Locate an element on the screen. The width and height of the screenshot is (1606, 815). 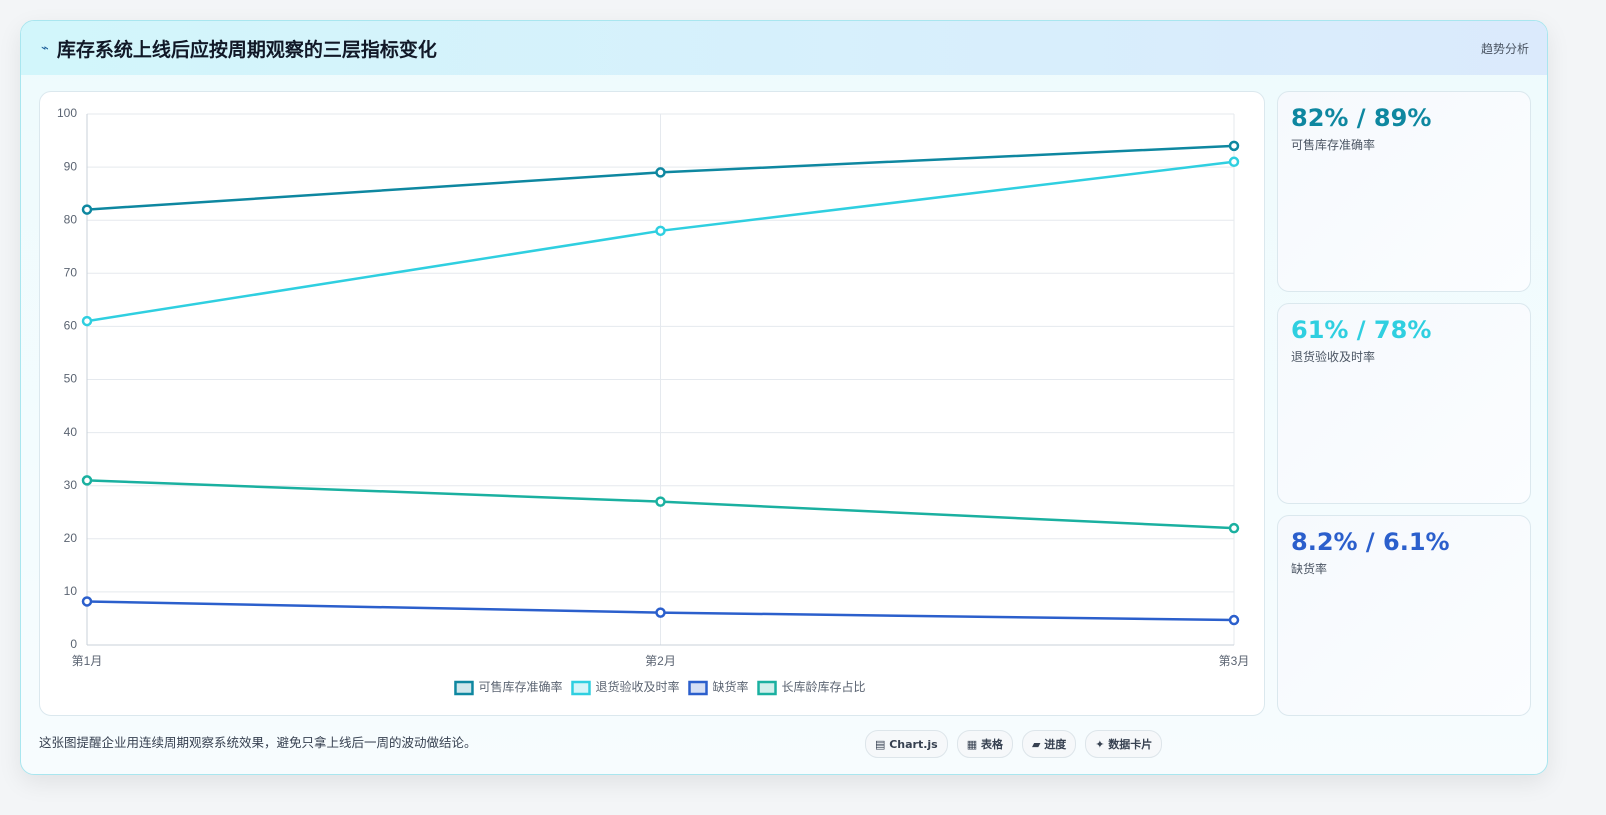
y-tick-label: 60 is located at coordinates (71, 326).